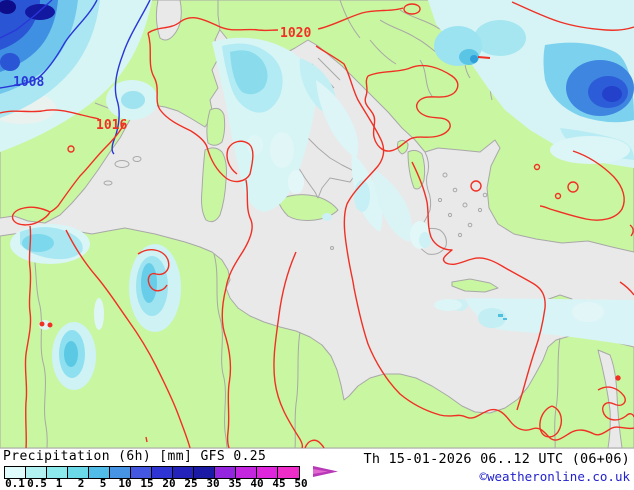  What do you see at coordinates (135, 456) in the screenshot?
I see `legend-title: Precipitation (6h) [mm] GFS 0.25` at bounding box center [135, 456].